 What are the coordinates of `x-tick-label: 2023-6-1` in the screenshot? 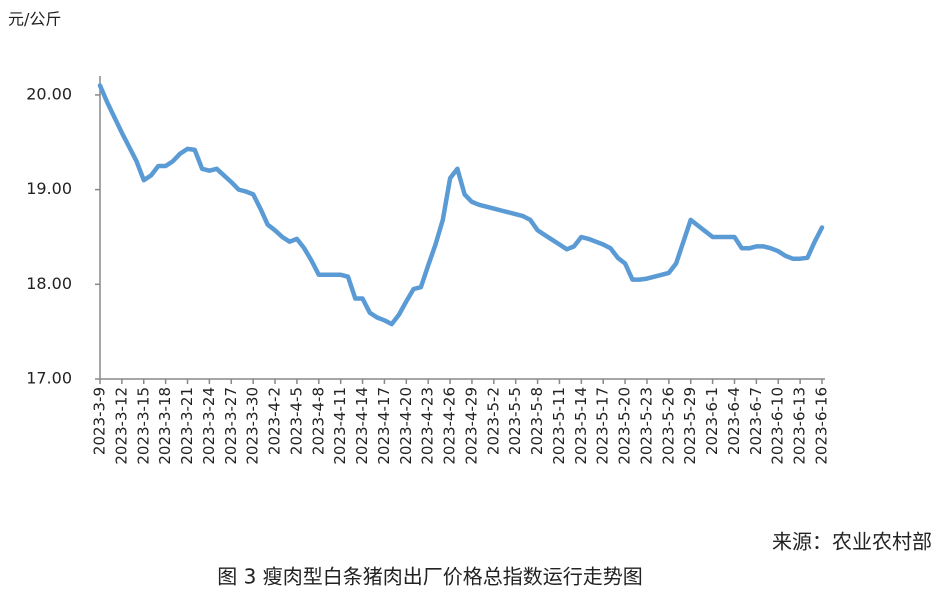 It's located at (712, 421).